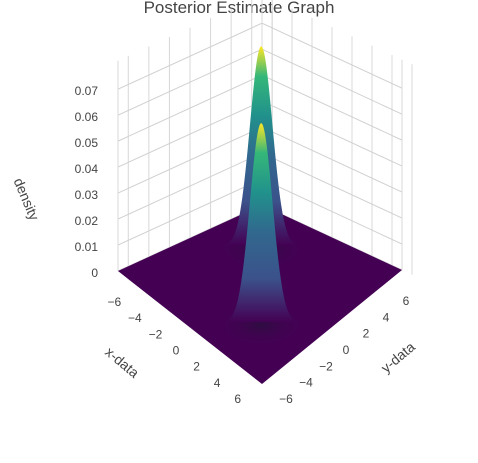  I want to click on x-tick-label: 2, so click(196, 367).